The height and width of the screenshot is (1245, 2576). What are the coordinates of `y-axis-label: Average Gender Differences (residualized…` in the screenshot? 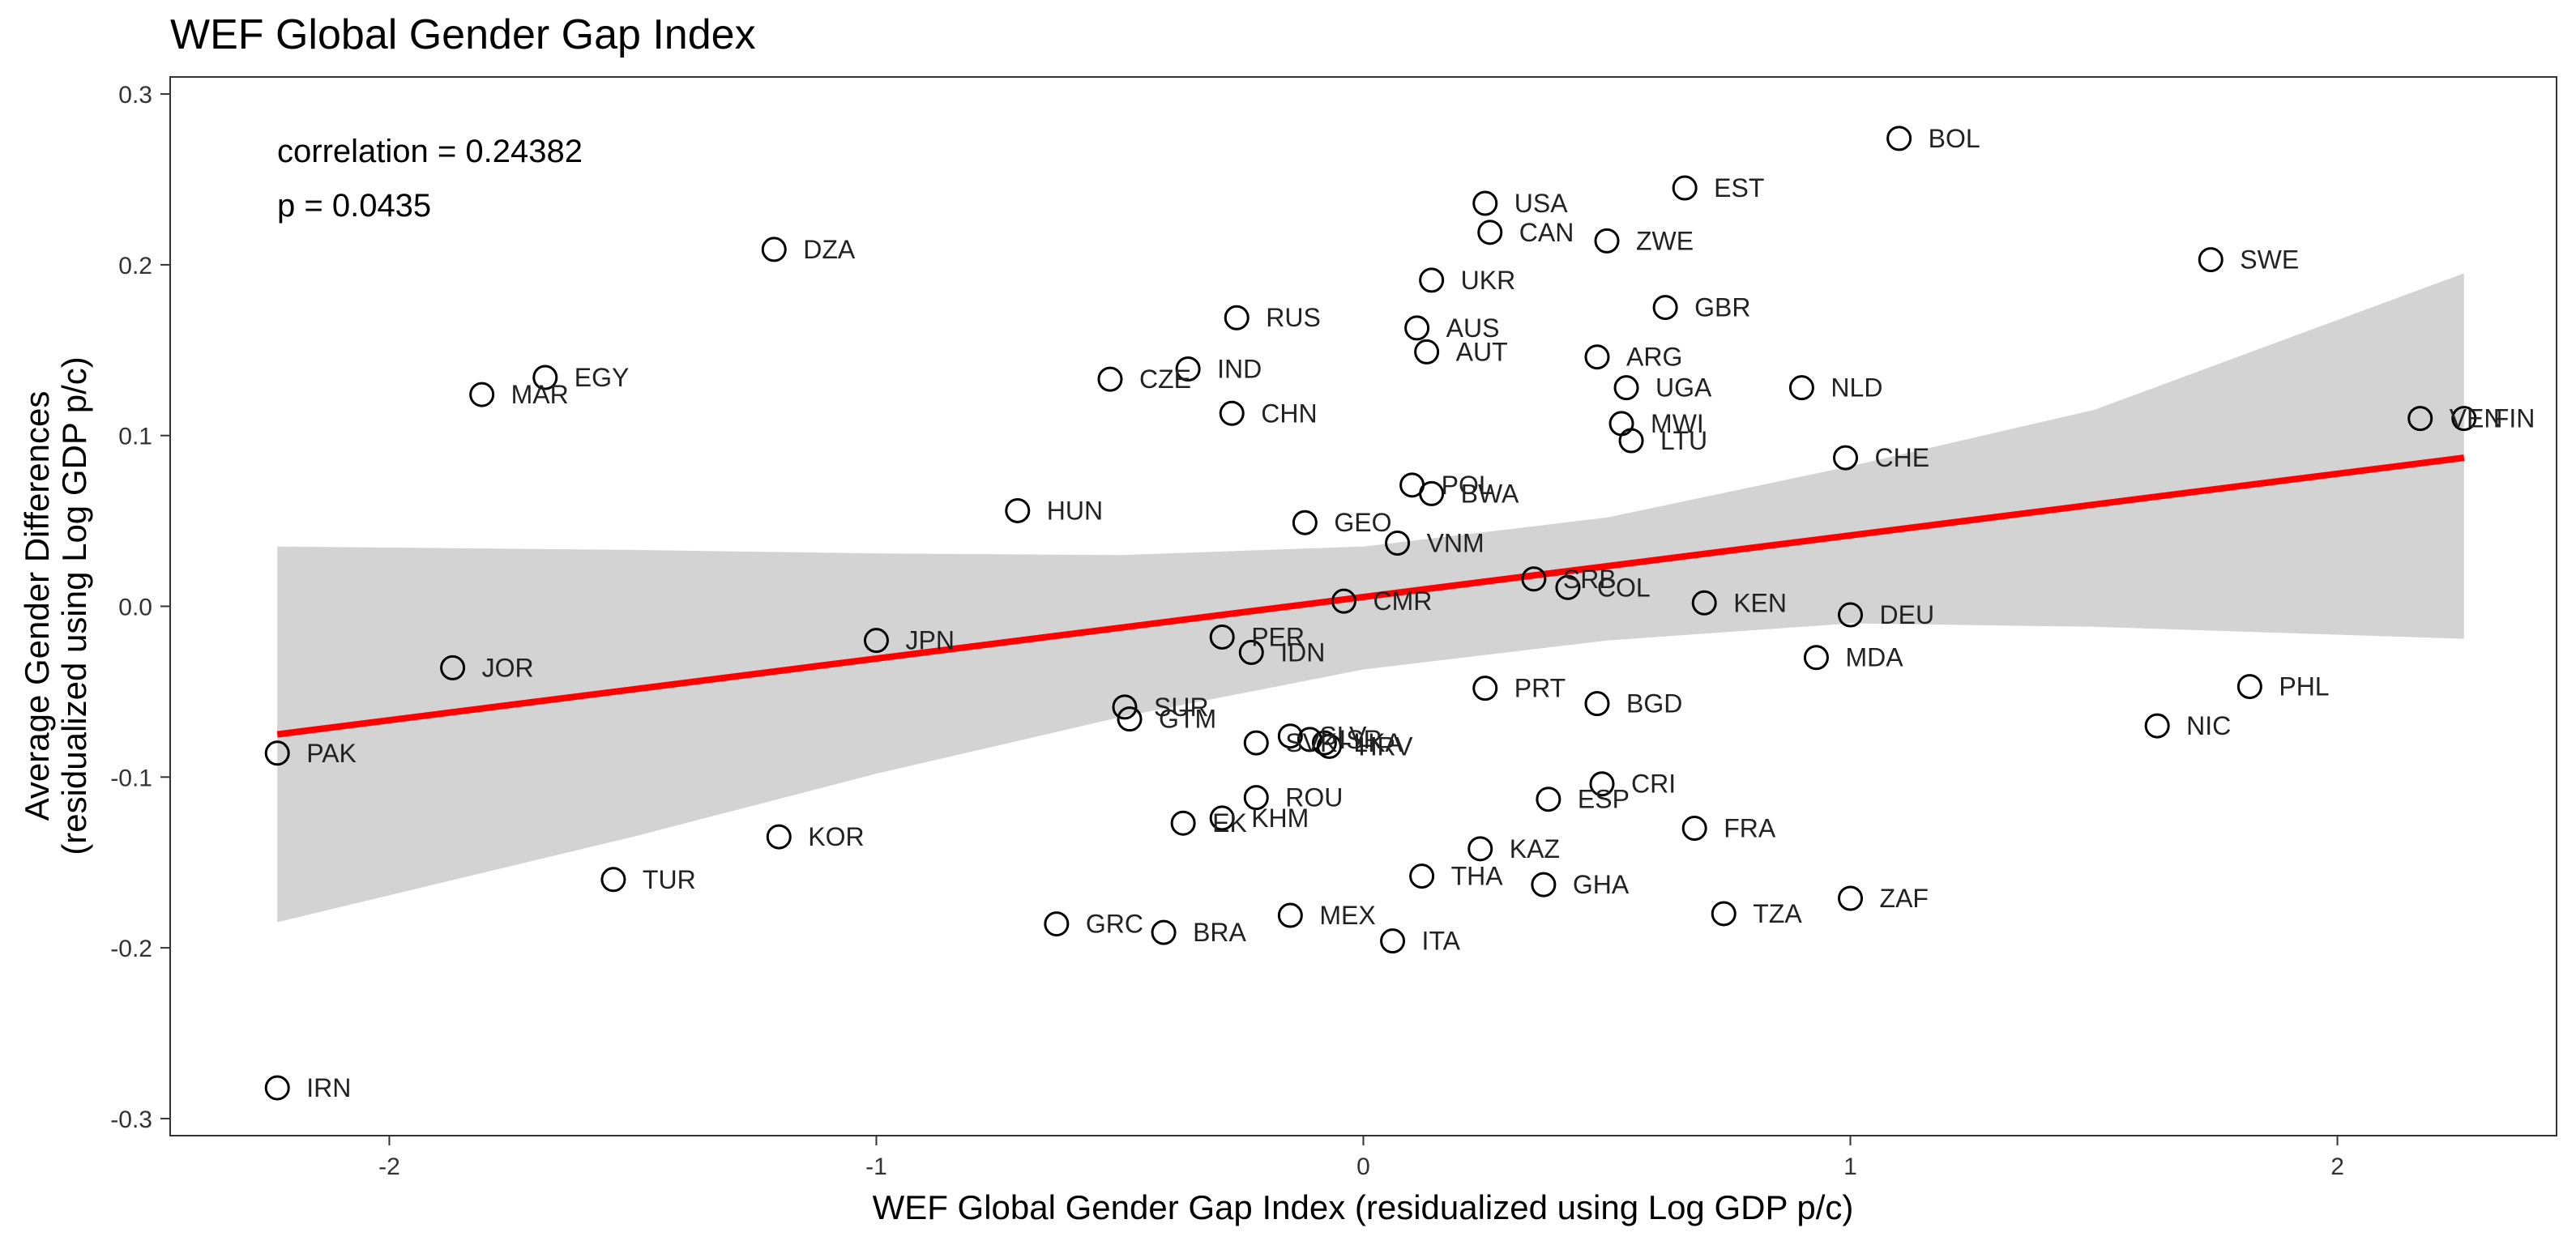 It's located at (55, 605).